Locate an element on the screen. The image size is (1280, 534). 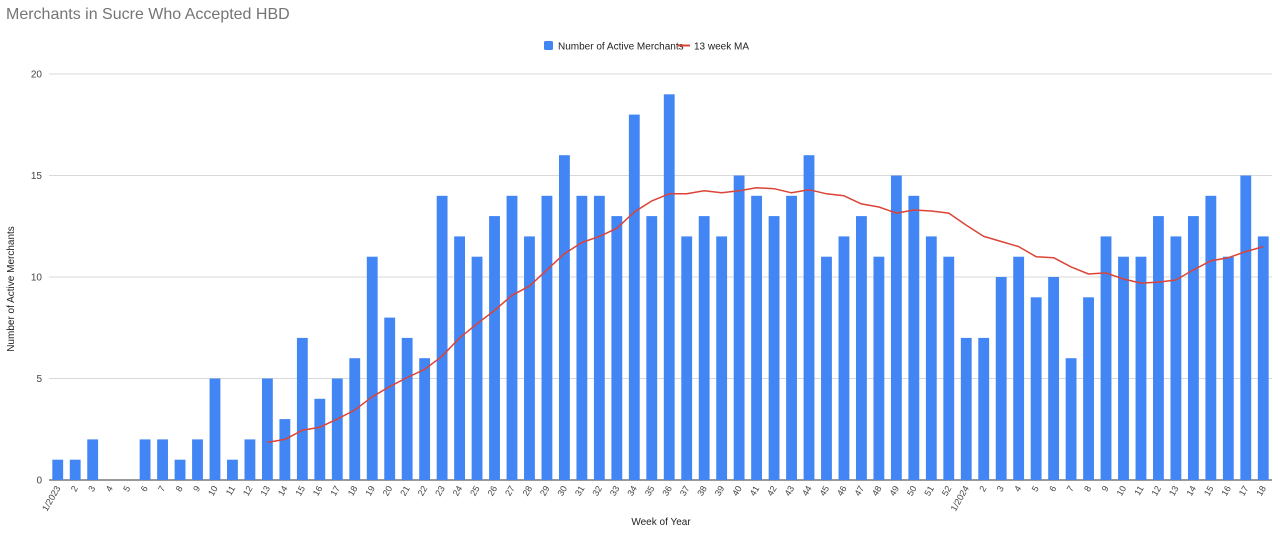
x-tick-label: 35 is located at coordinates (650, 491).